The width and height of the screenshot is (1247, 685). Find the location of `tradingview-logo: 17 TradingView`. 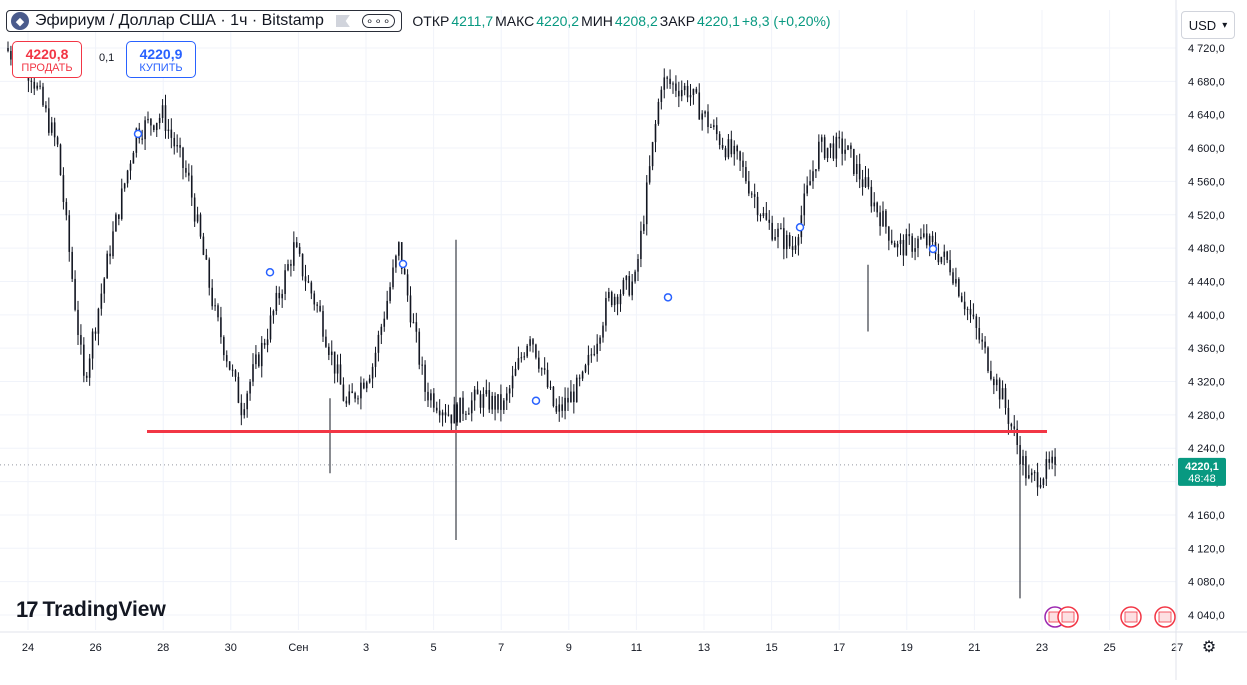

tradingview-logo: 17 TradingView is located at coordinates (91, 610).